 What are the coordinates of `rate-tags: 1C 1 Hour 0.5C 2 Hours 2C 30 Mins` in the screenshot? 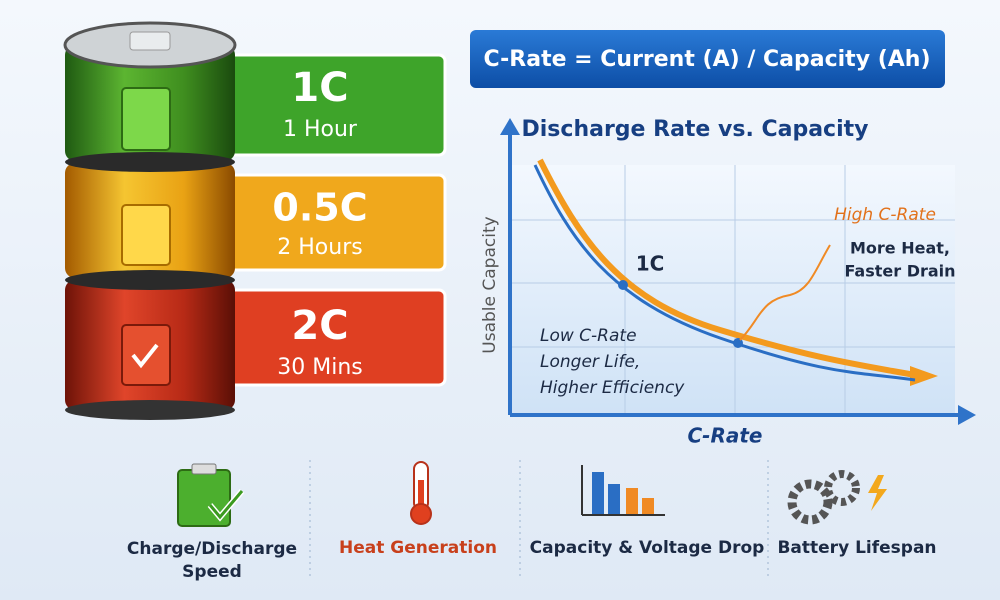 It's located at (330, 220).